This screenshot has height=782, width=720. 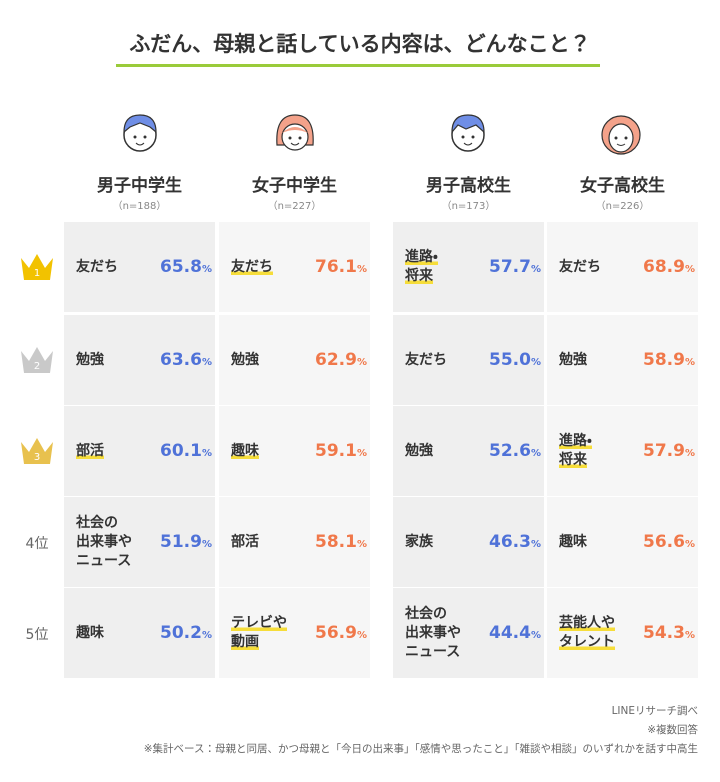 I want to click on item-value: 62.9%, so click(x=338, y=360).